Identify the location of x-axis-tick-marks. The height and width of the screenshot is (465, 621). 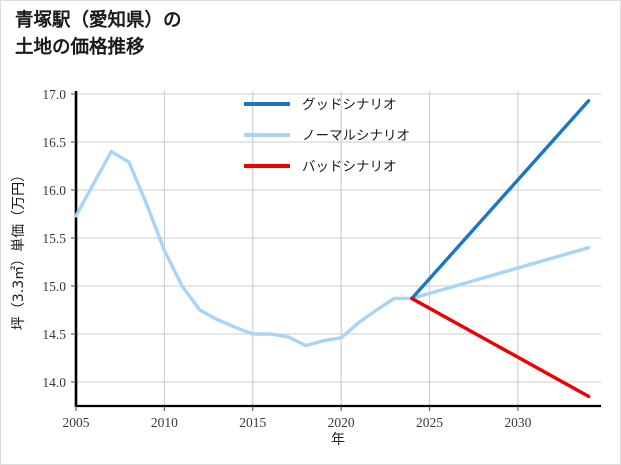
(297, 408).